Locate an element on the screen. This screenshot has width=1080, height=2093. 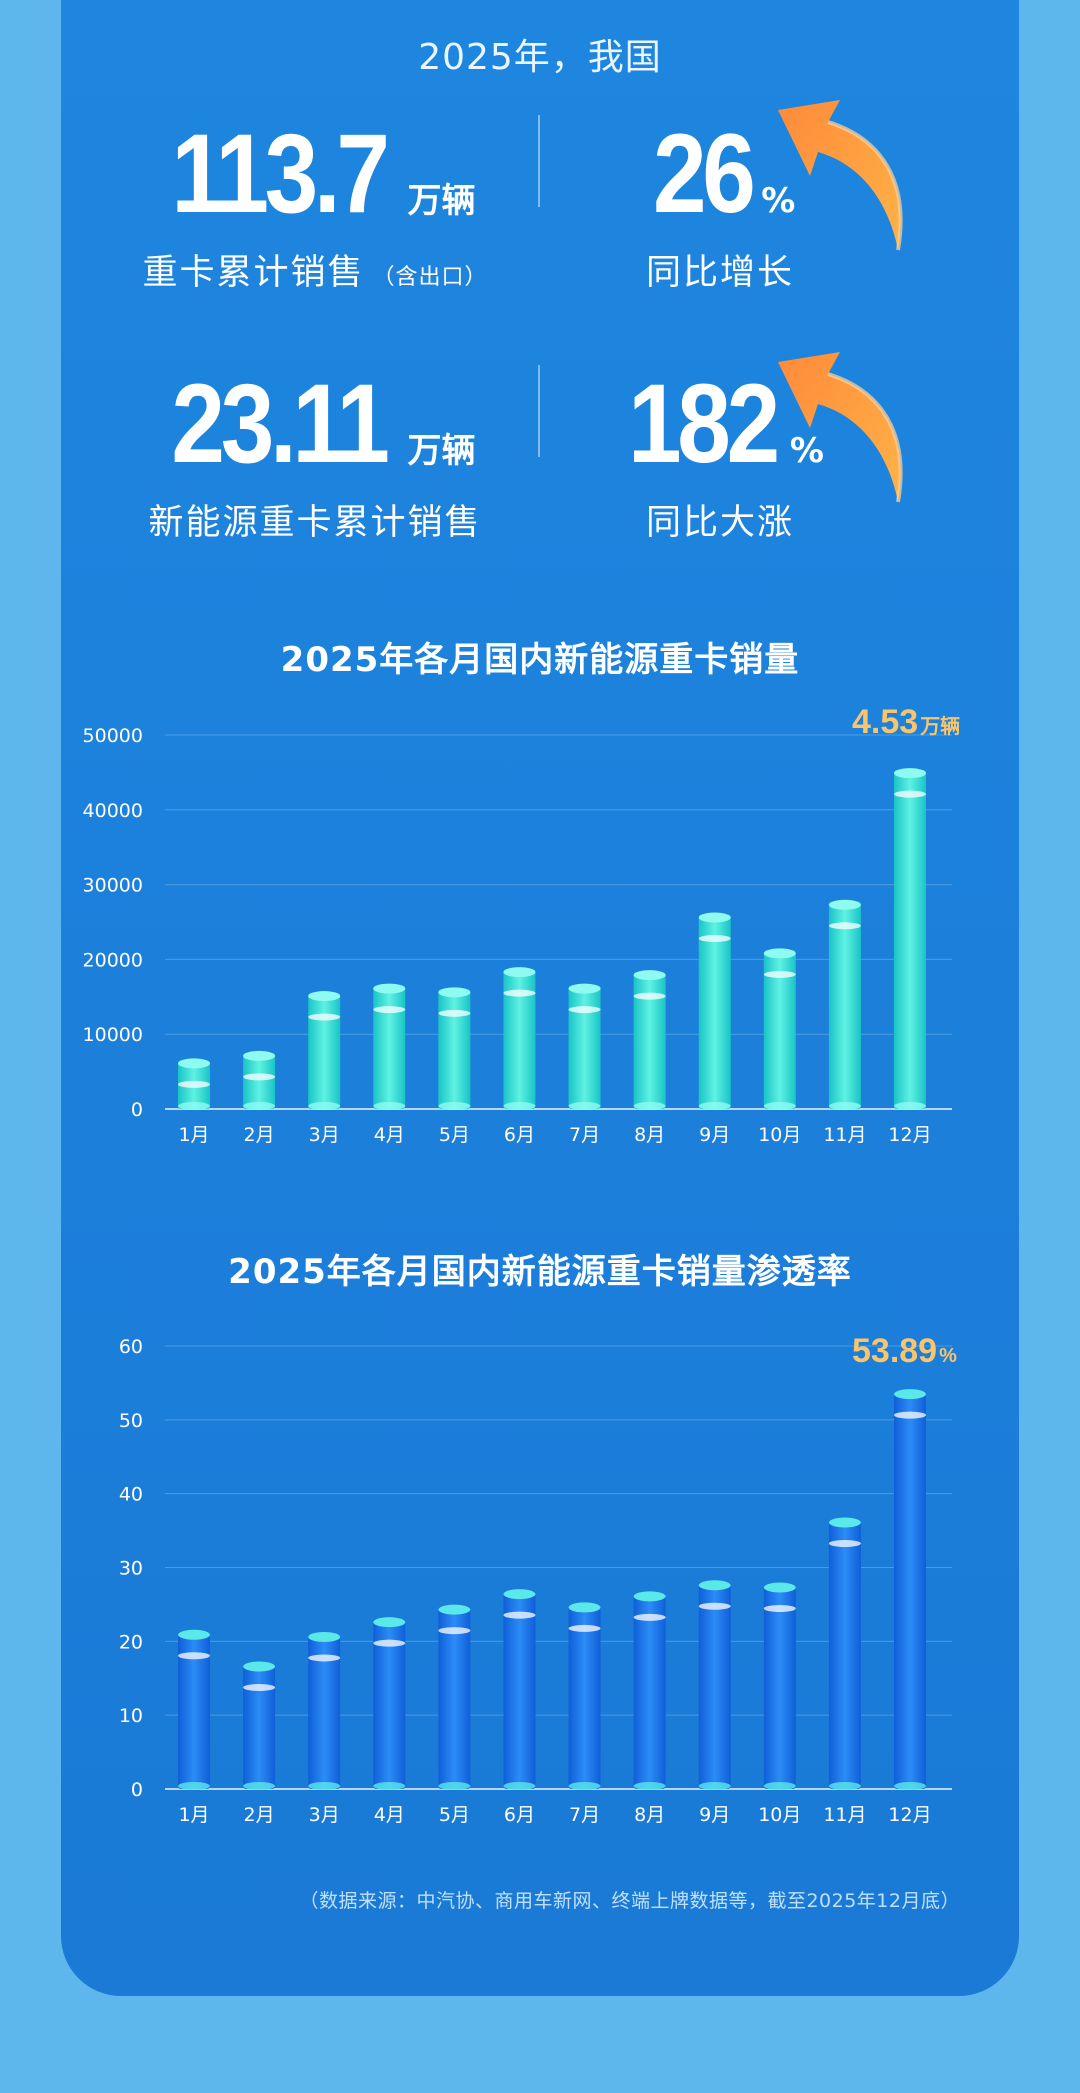
stat-unit: 万辆 is located at coordinates (441, 201).